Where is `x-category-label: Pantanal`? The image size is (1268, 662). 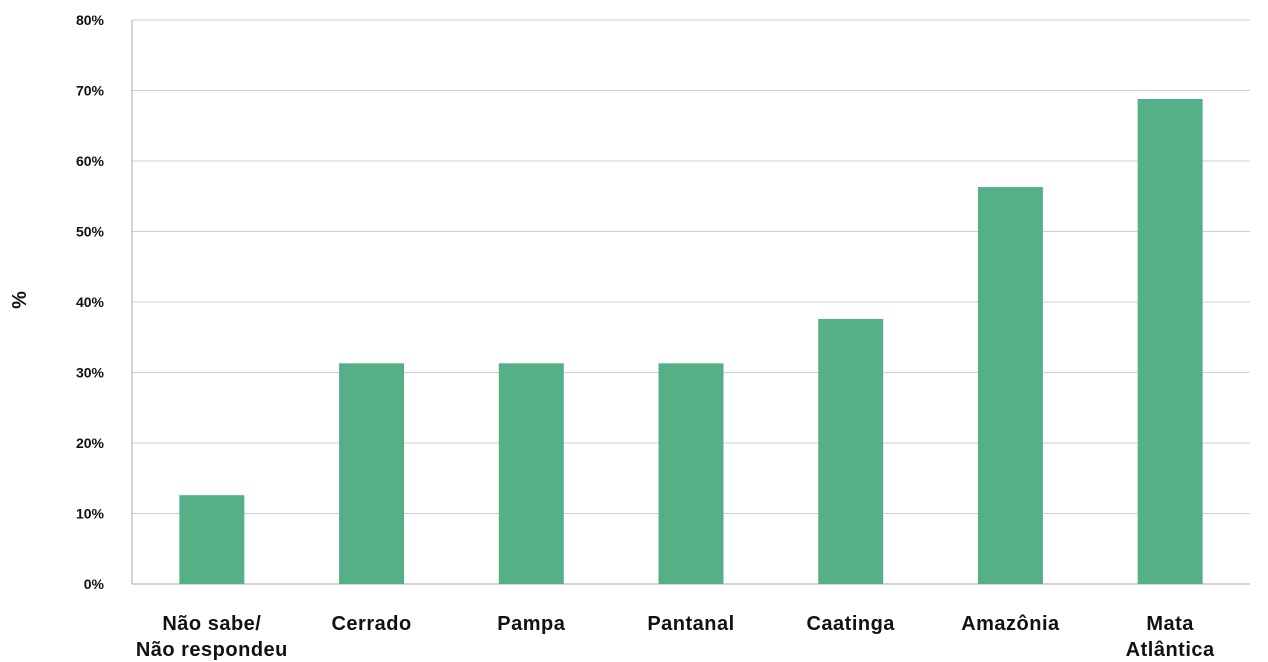
x-category-label: Pantanal is located at coordinates (690, 624).